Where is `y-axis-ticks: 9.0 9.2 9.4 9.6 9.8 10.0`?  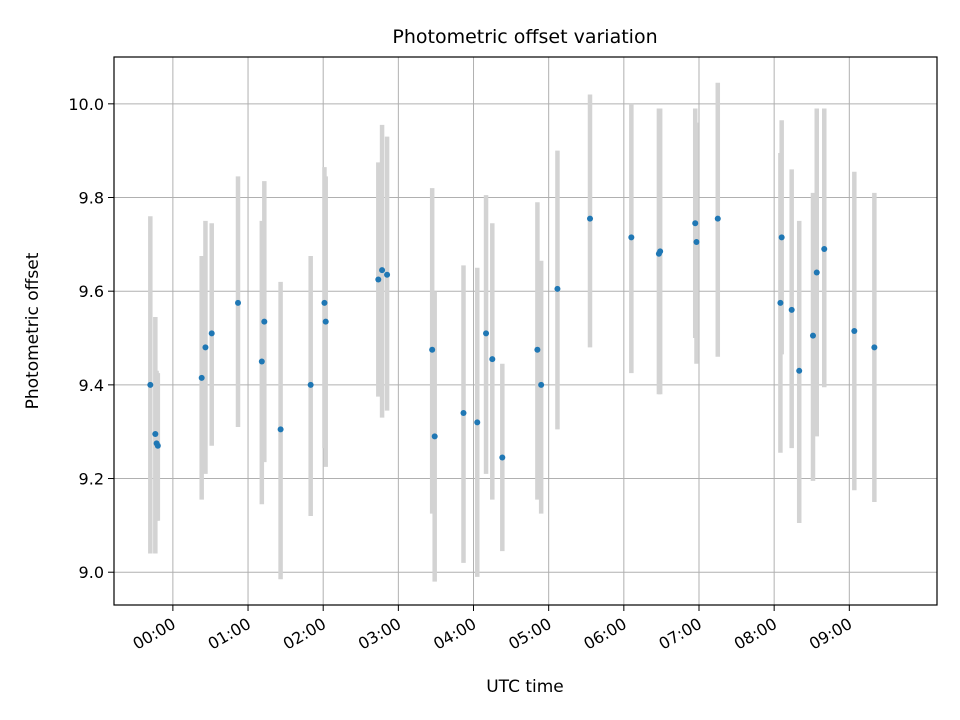 y-axis-ticks: 9.0 9.2 9.4 9.6 9.8 10.0 is located at coordinates (91, 338).